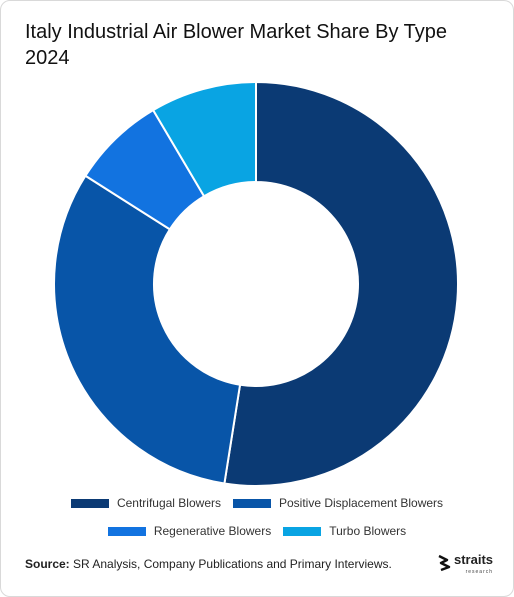  I want to click on straits-logo: straits research, so click(465, 563).